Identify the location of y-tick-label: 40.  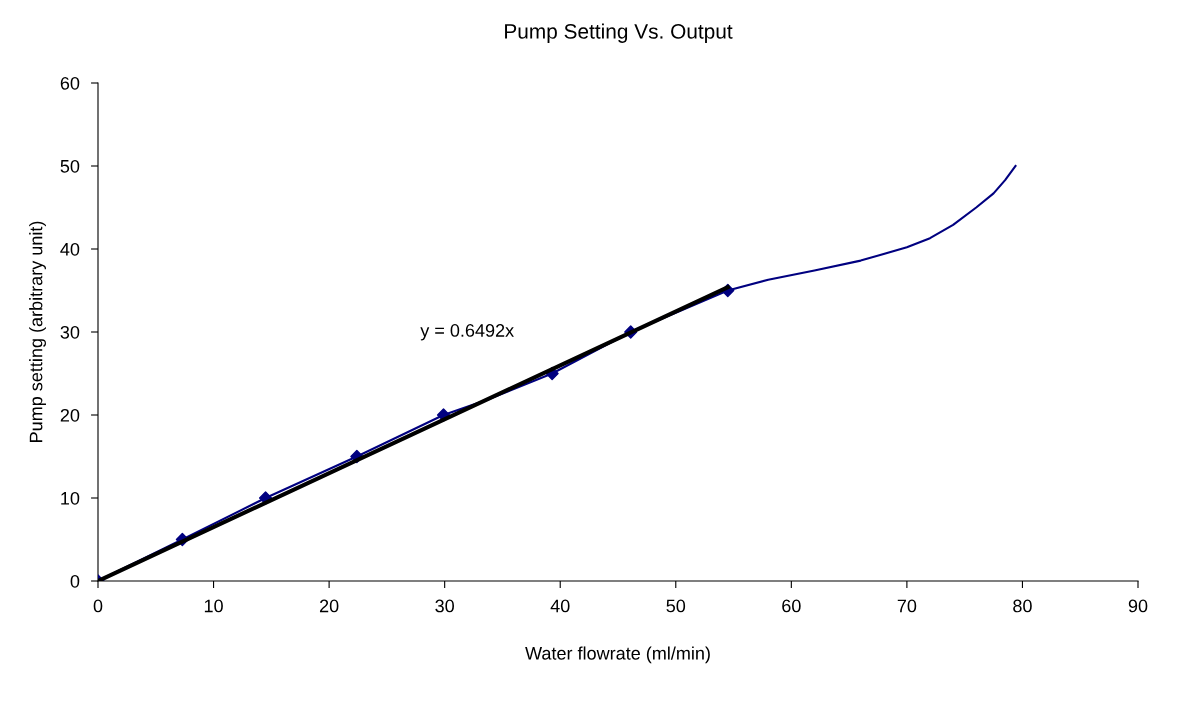
(70, 249).